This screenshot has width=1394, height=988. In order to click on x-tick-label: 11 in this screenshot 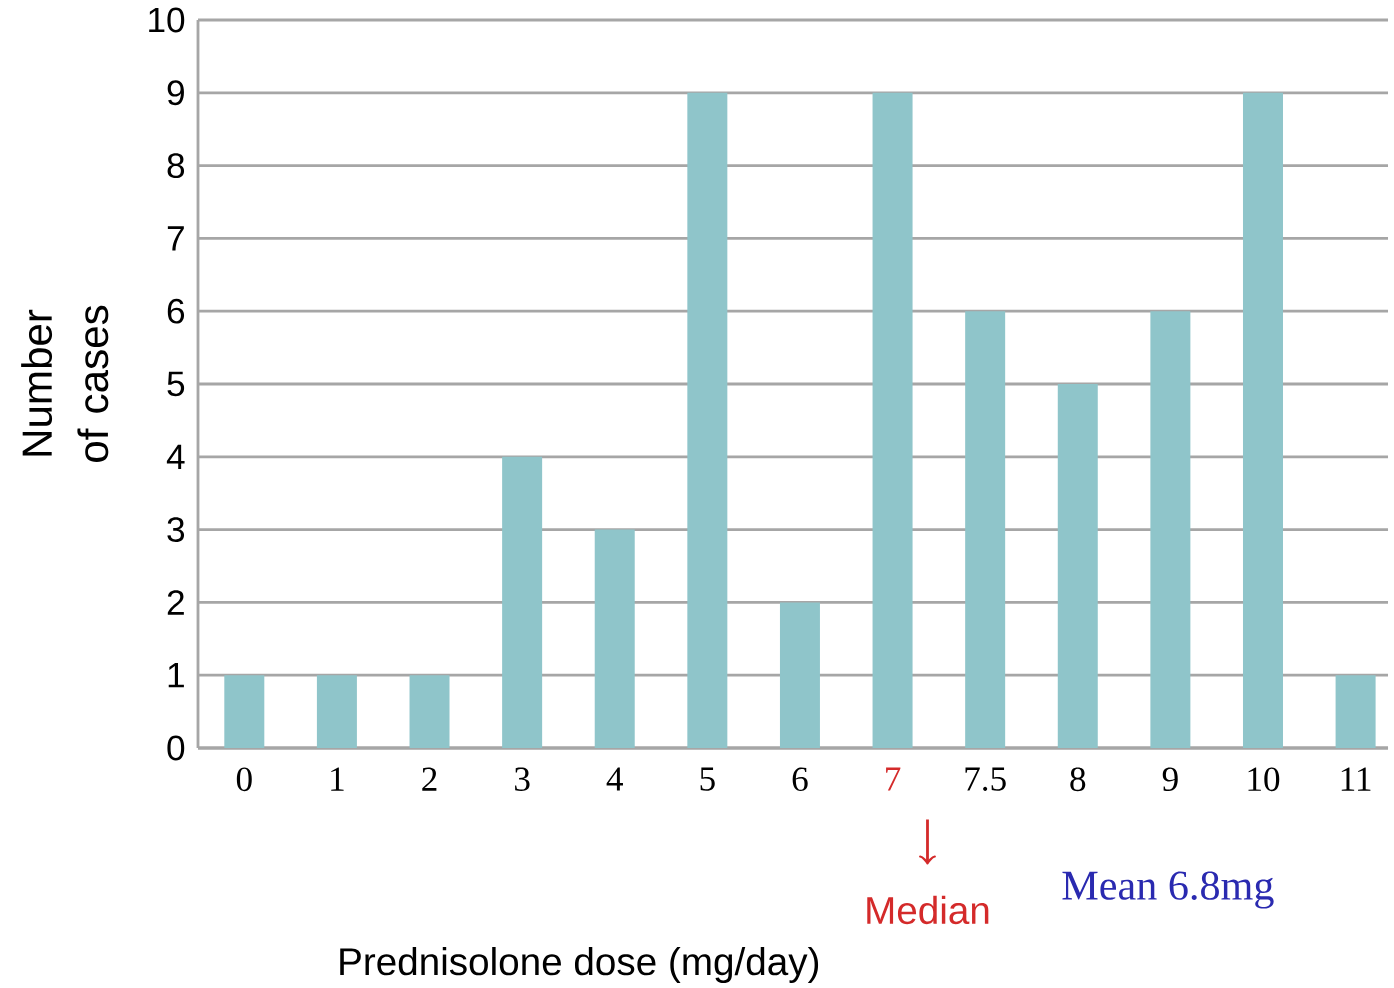, I will do `click(1356, 779)`.